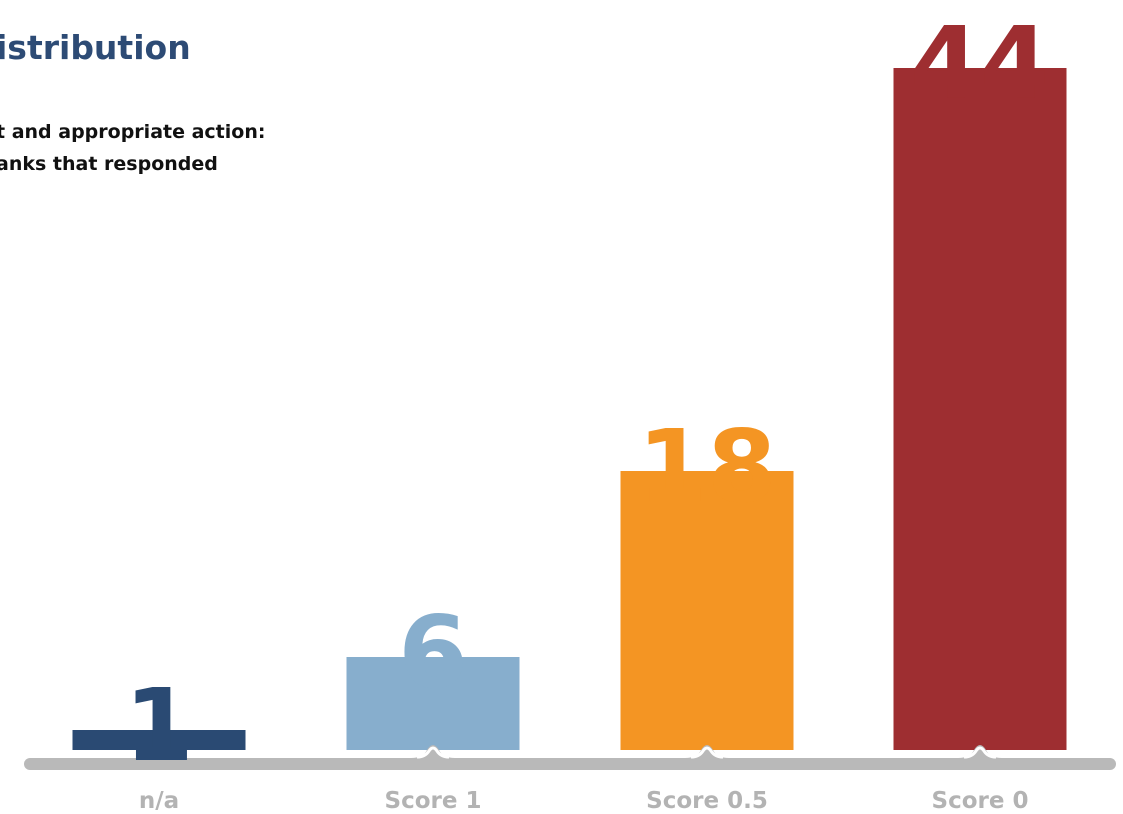  I want to click on data-label-3: 18, so click(706, 466).